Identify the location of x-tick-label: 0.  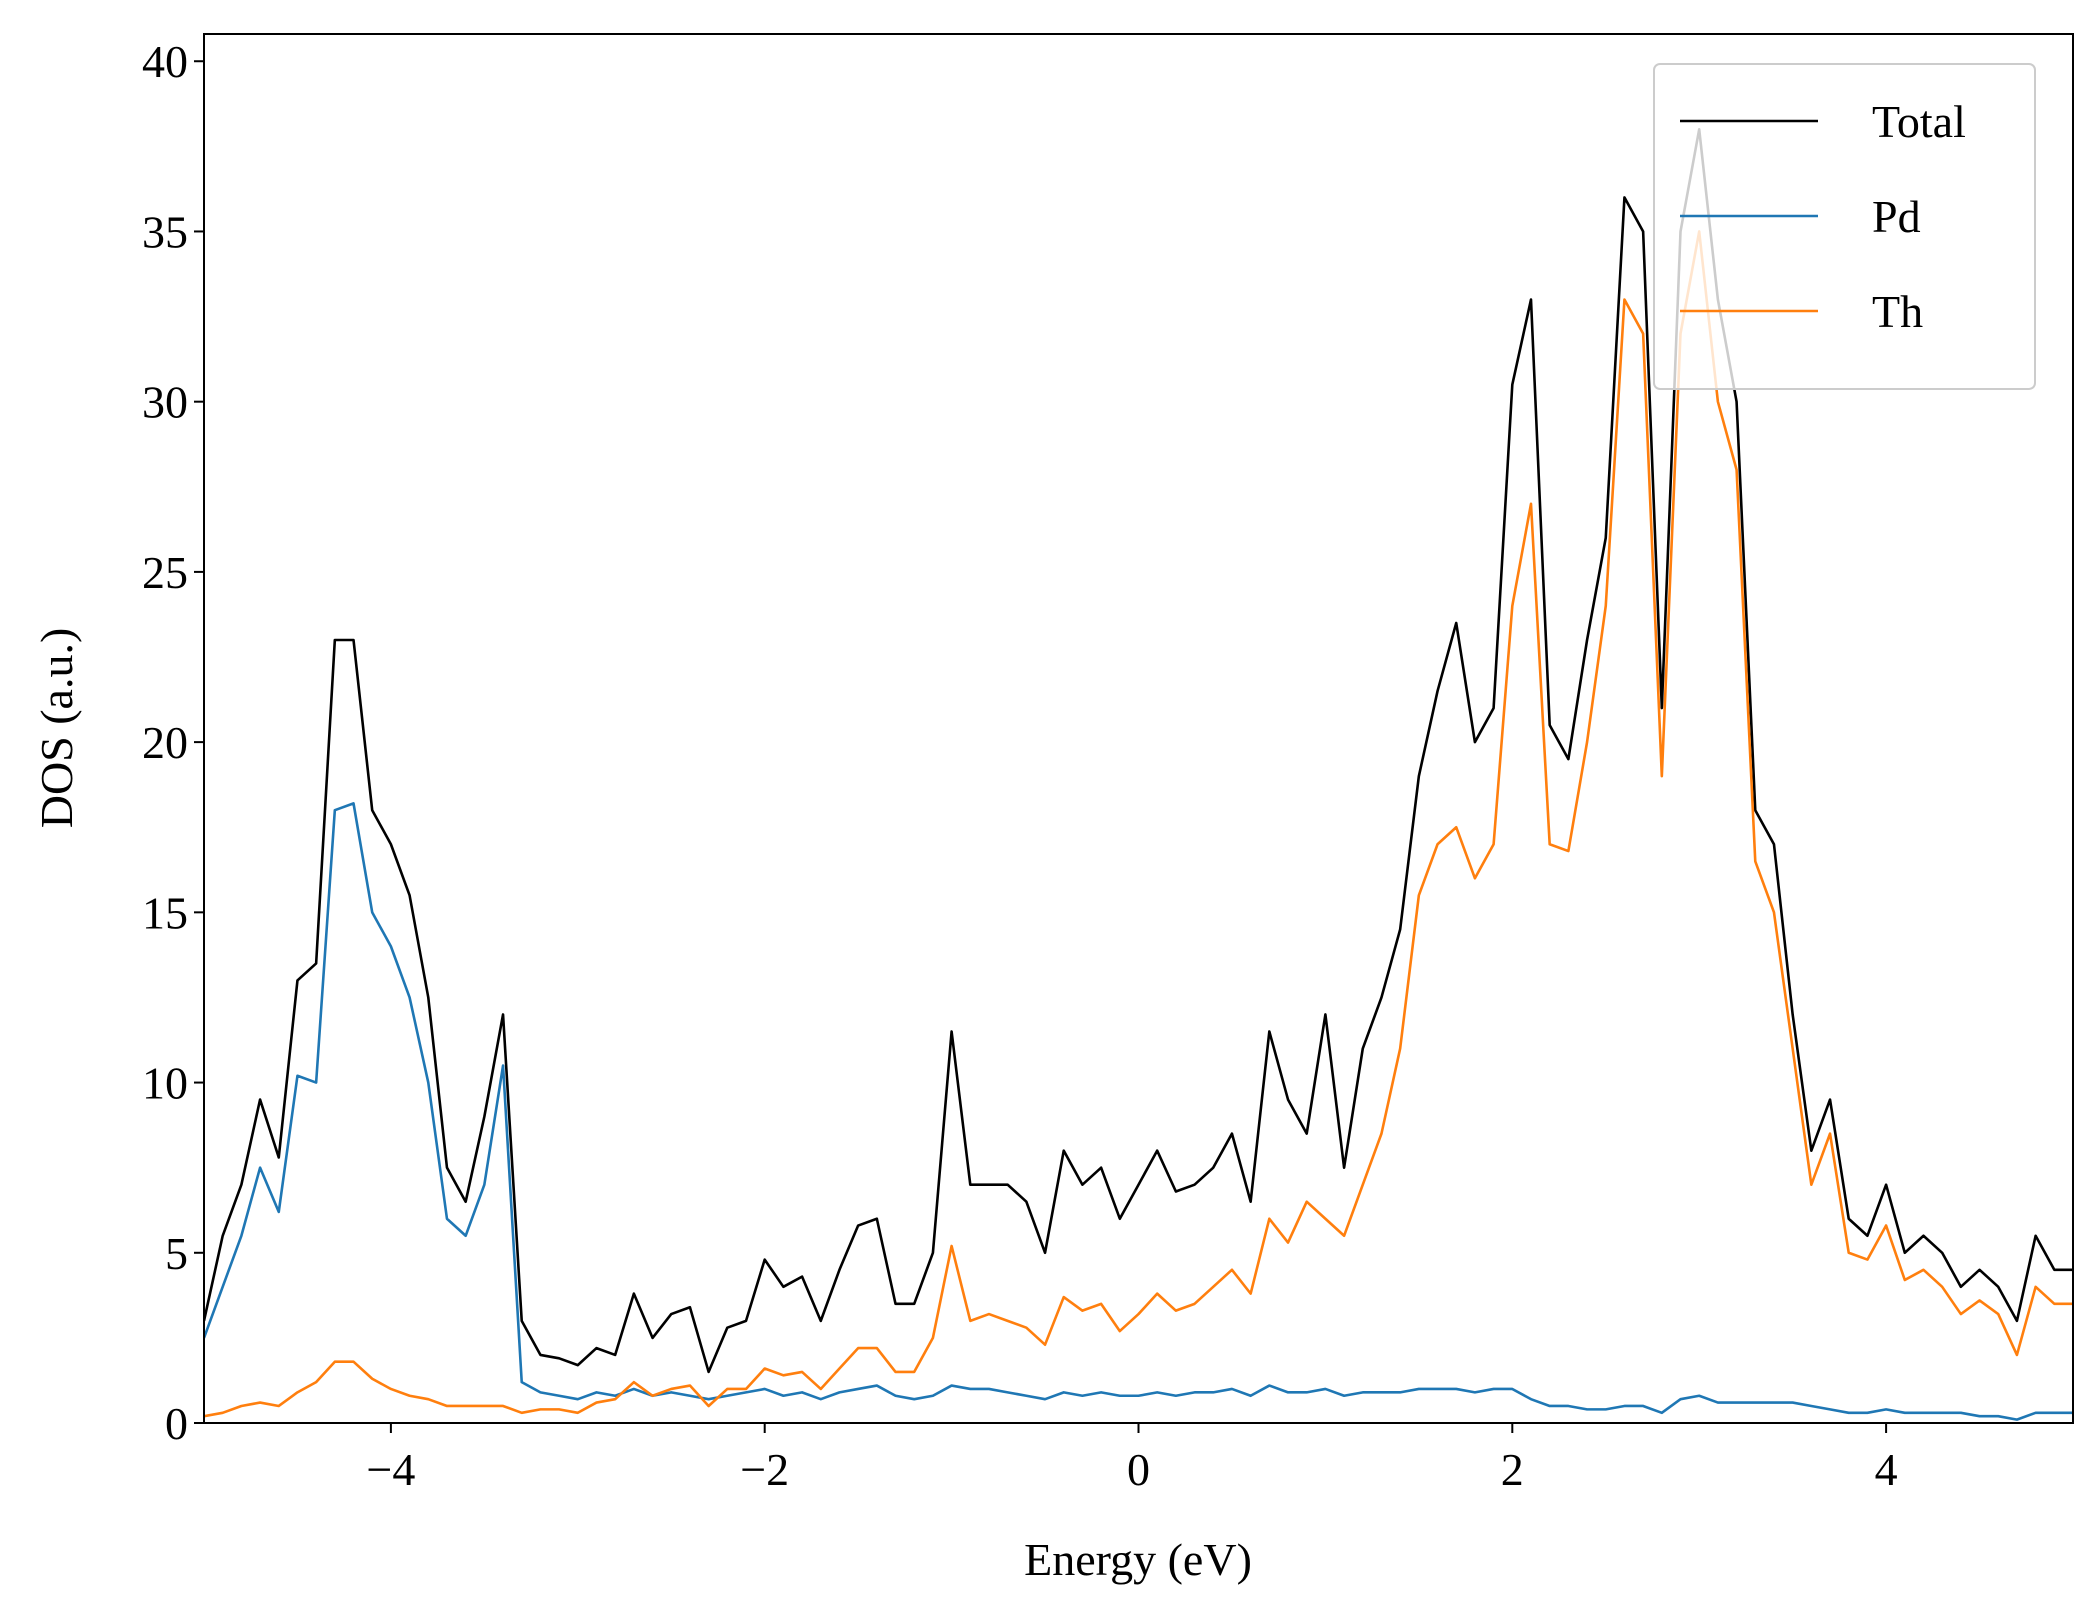
(1138, 1469).